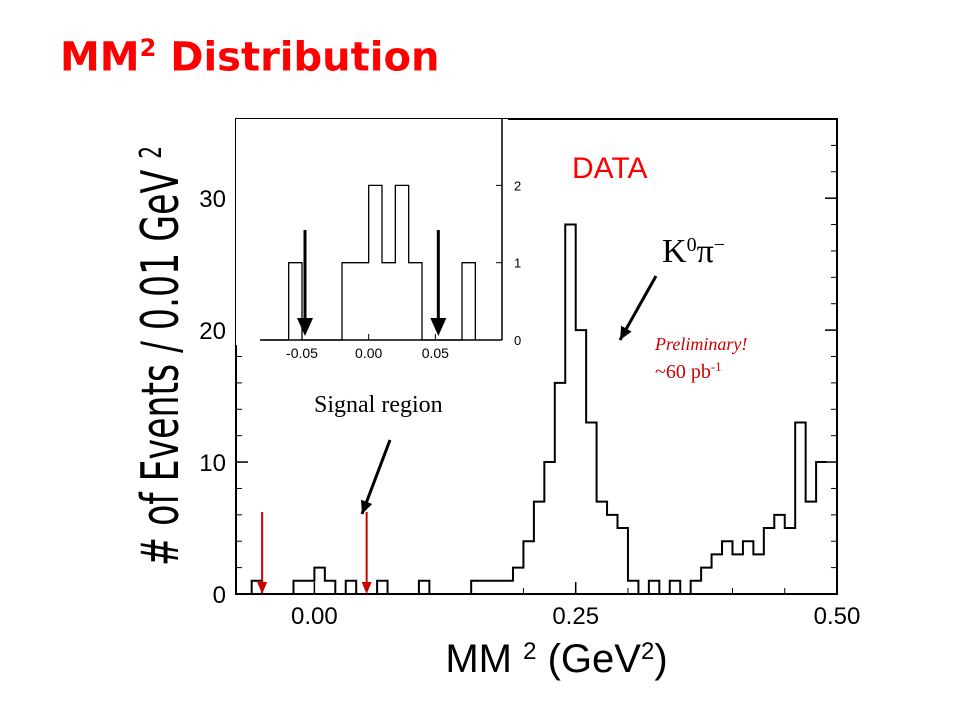 The image size is (960, 720). What do you see at coordinates (517, 340) in the screenshot?
I see `inset-y-tick-label: 0` at bounding box center [517, 340].